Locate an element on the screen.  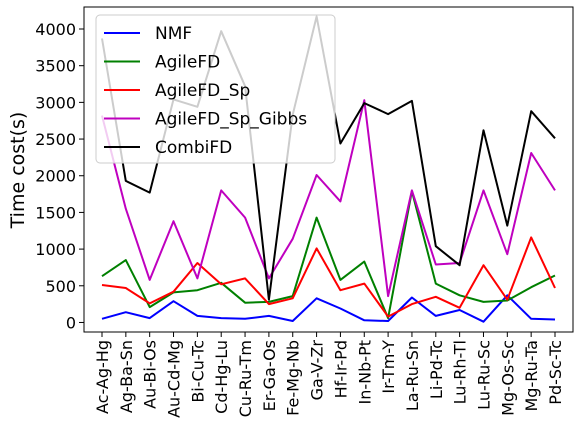
y-axis: 0 500 1000 1500 2000 2500 3000 3500 4000 is located at coordinates (59, 176).